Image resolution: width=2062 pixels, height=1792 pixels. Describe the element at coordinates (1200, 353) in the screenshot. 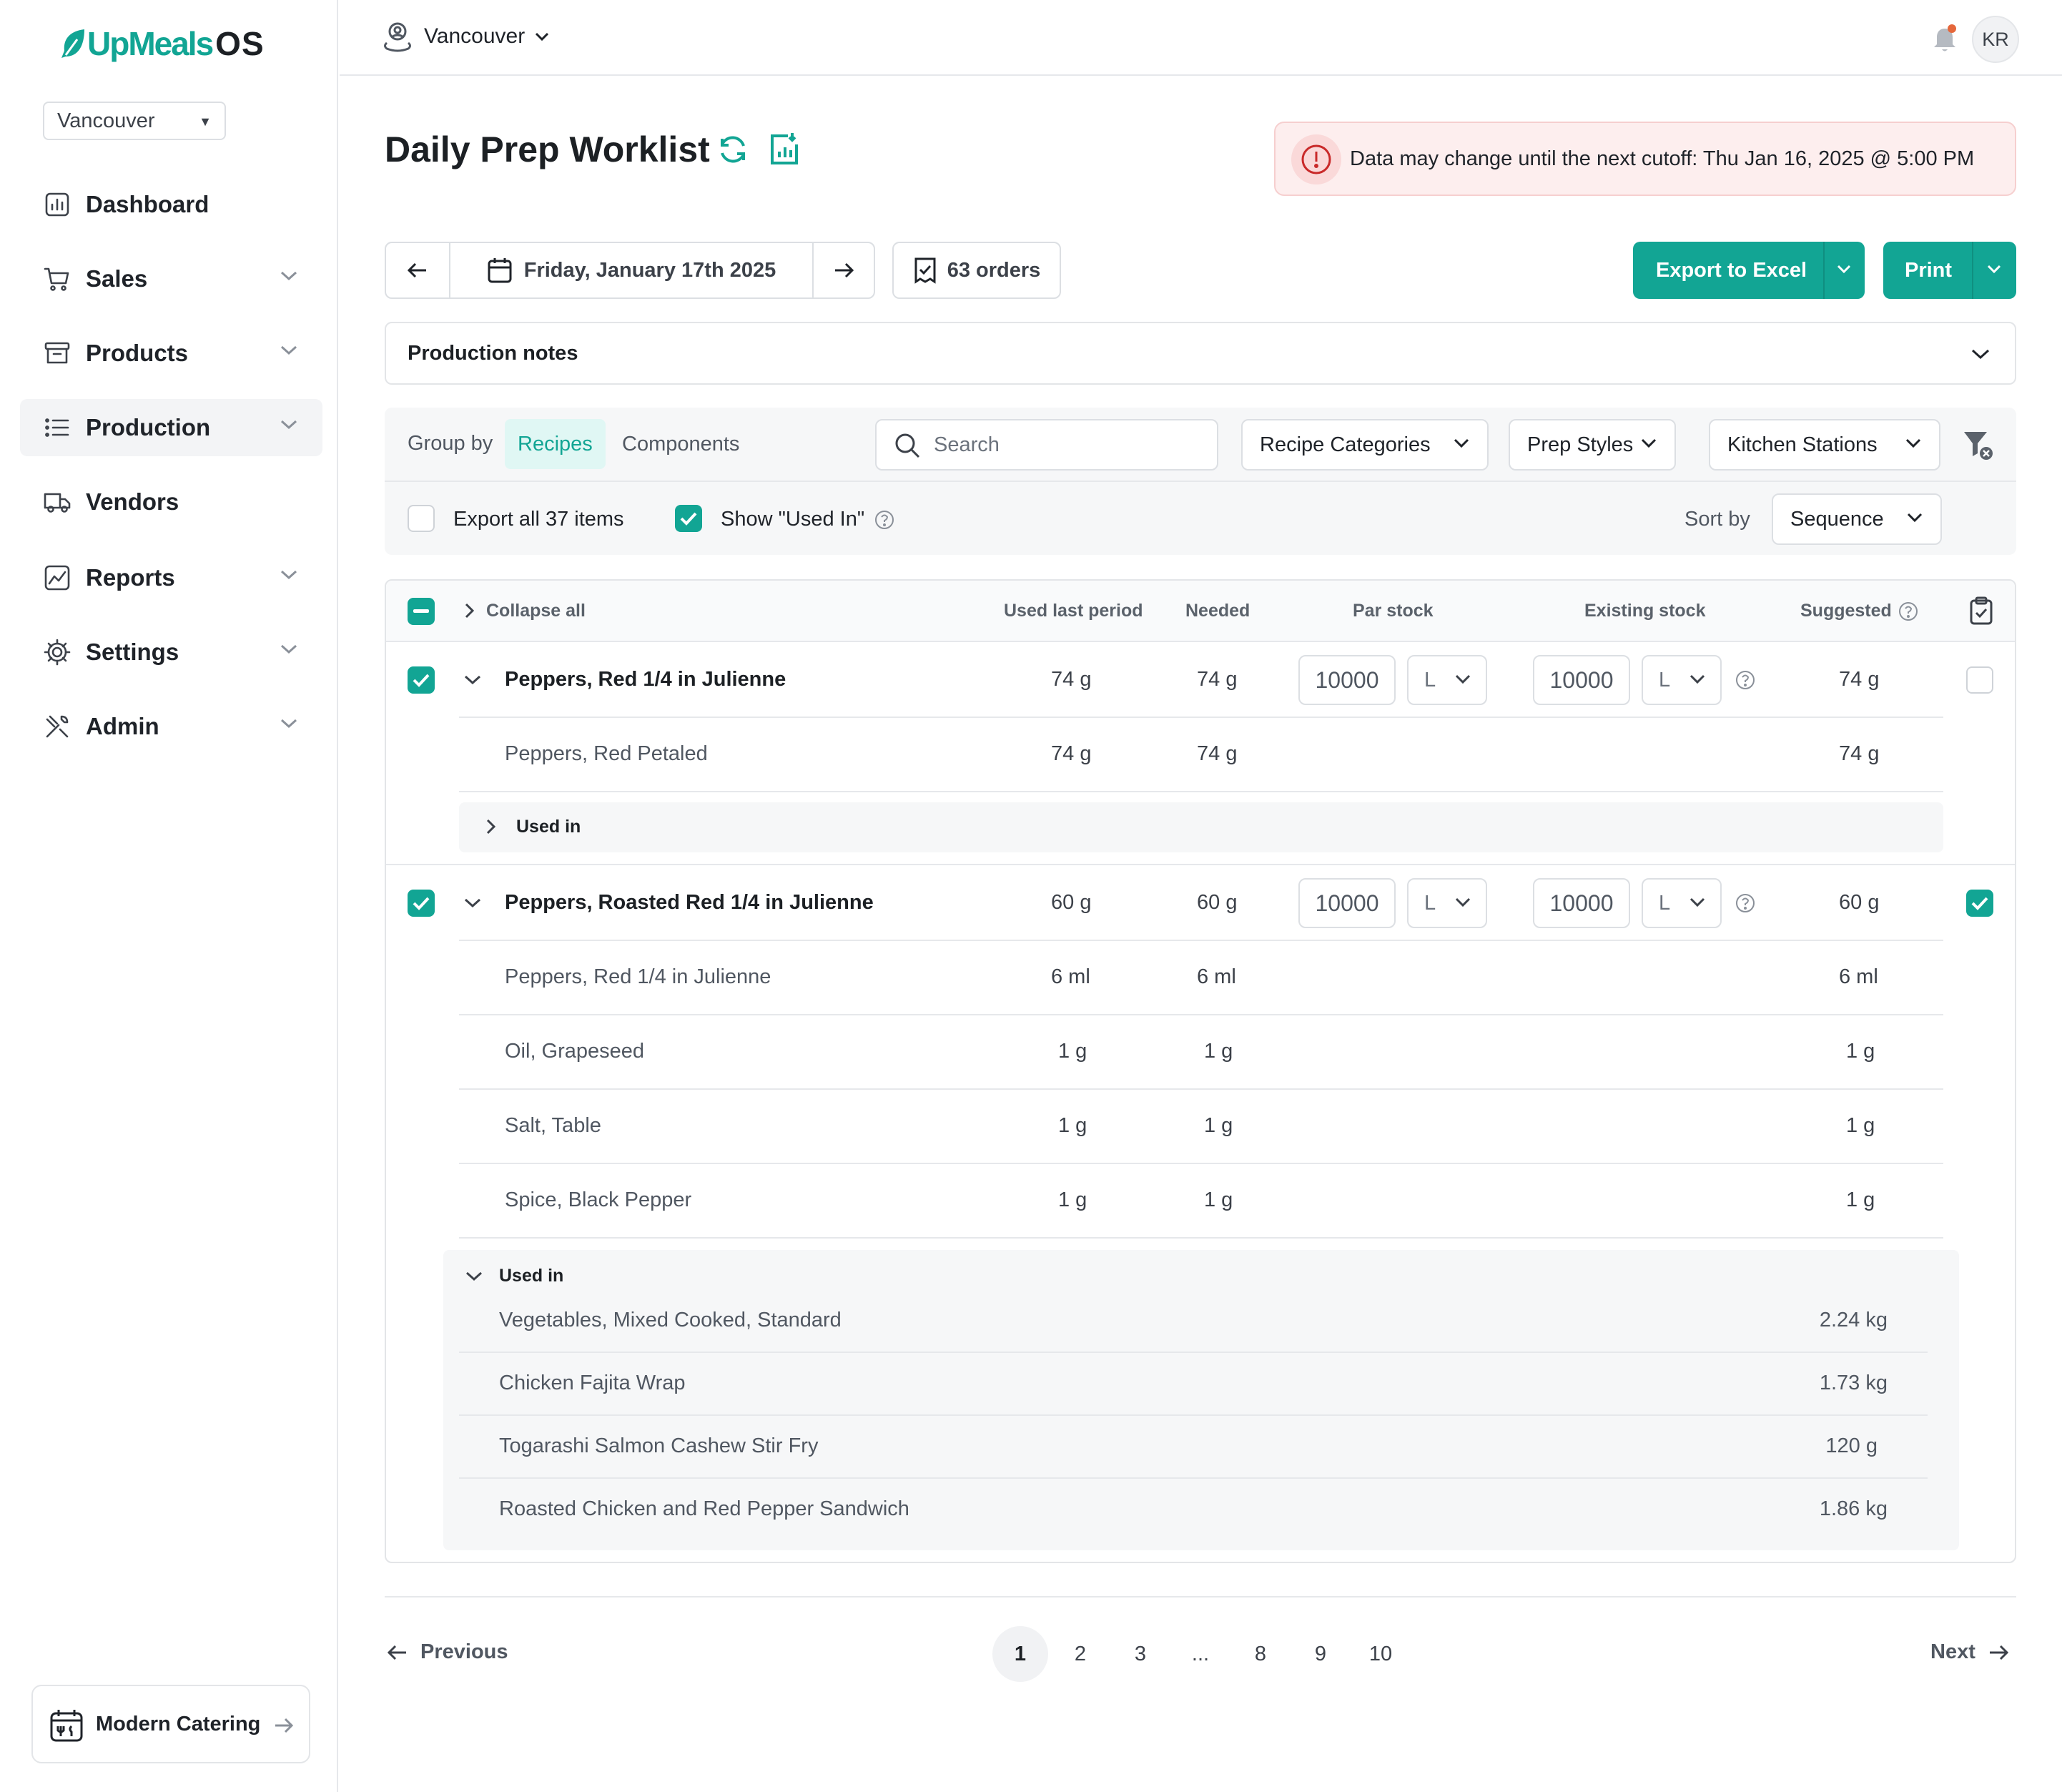

I see `production-notes-accordion: Production notes` at that location.